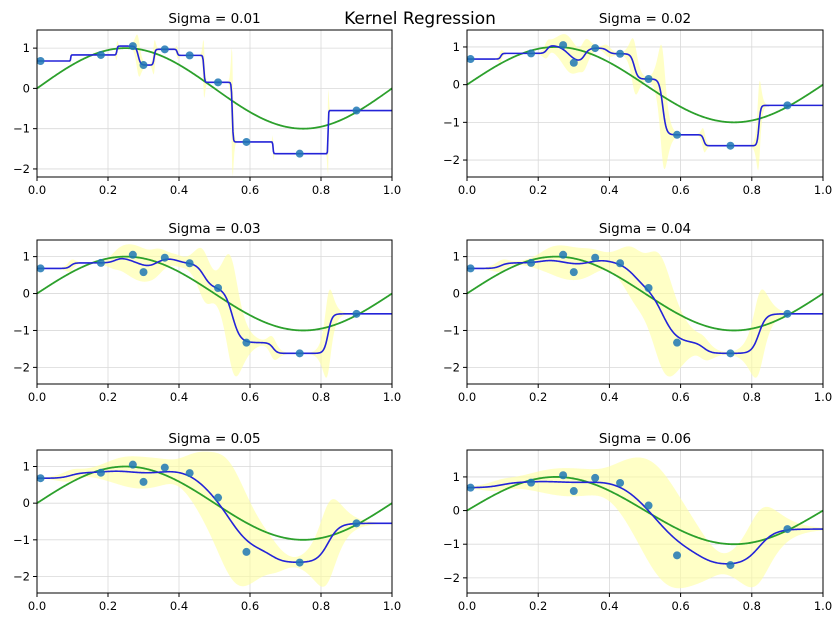 The width and height of the screenshot is (837, 623). Describe the element at coordinates (645, 439) in the screenshot. I see `subplot-title: Sigma = 0.06` at that location.